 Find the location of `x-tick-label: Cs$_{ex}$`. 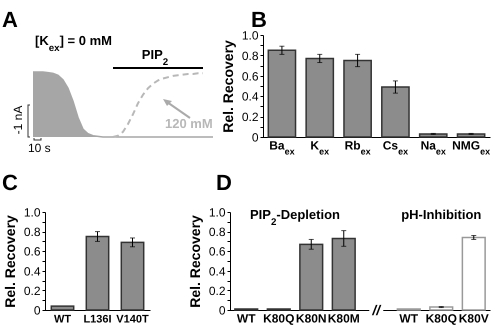

x-tick-label: Cs$_{ex}$ is located at coordinates (395, 147).